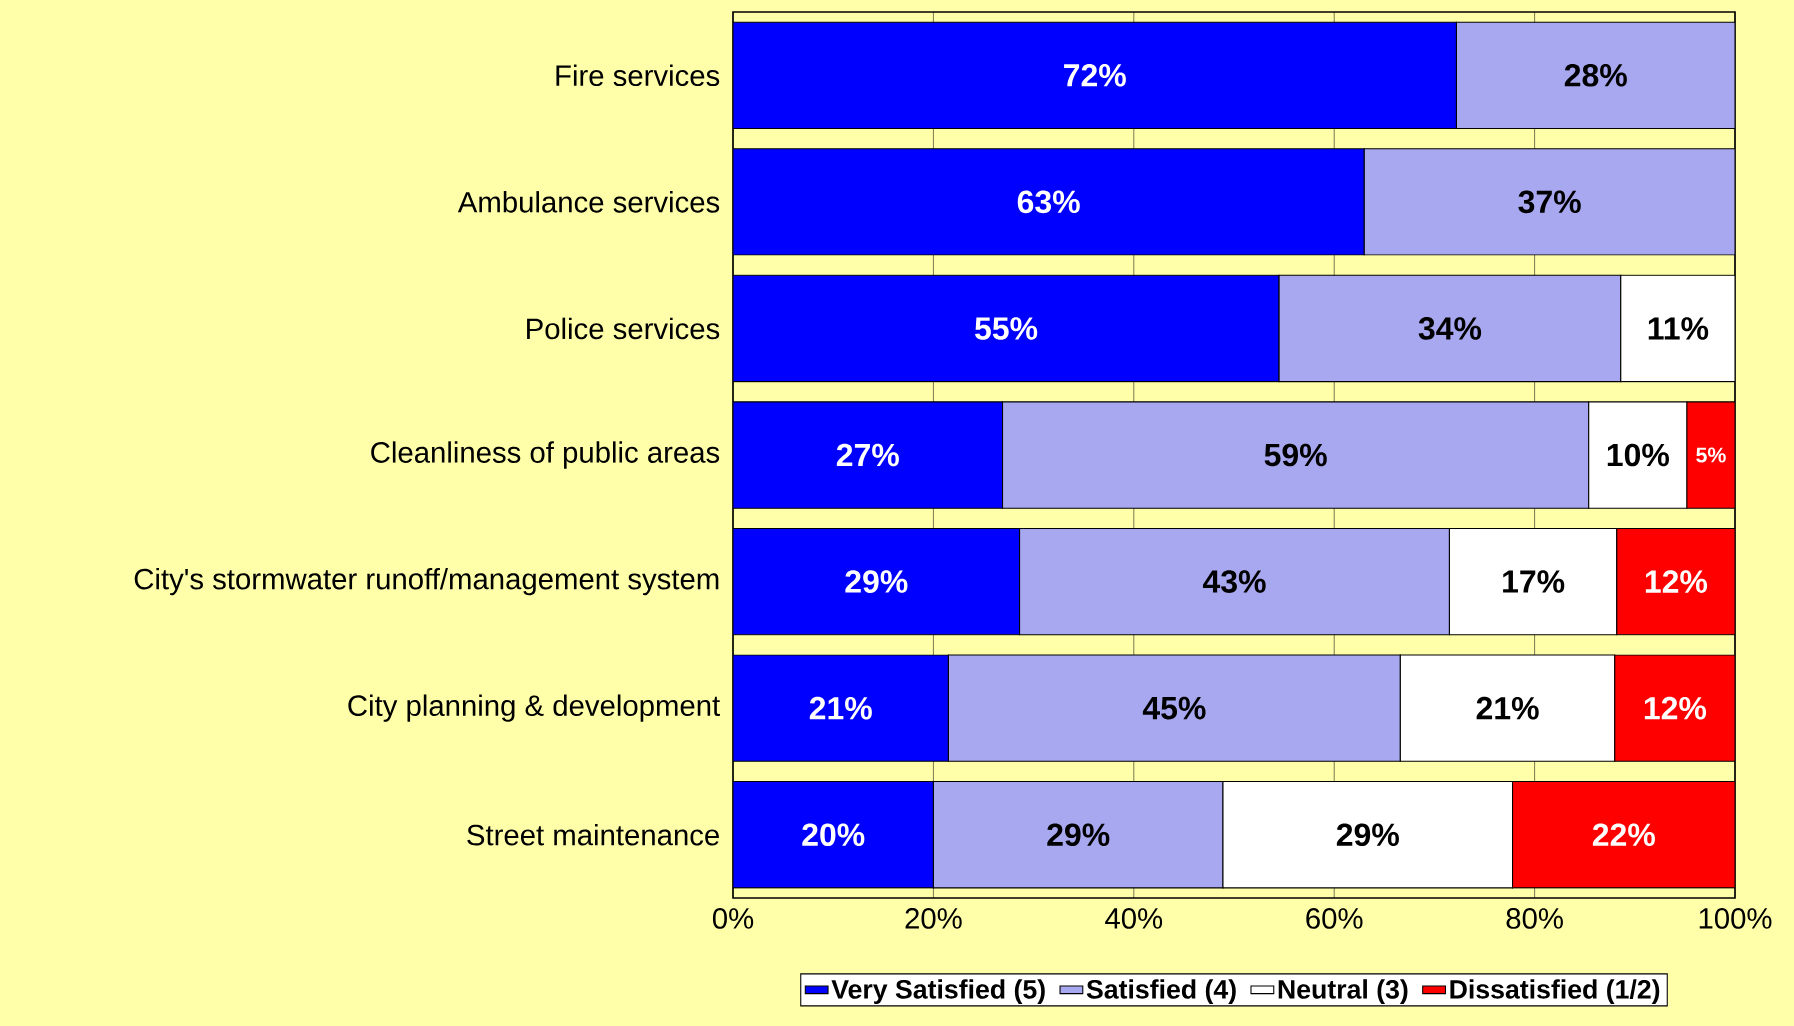  What do you see at coordinates (1735, 918) in the screenshot?
I see `x-tick-label: 100%` at bounding box center [1735, 918].